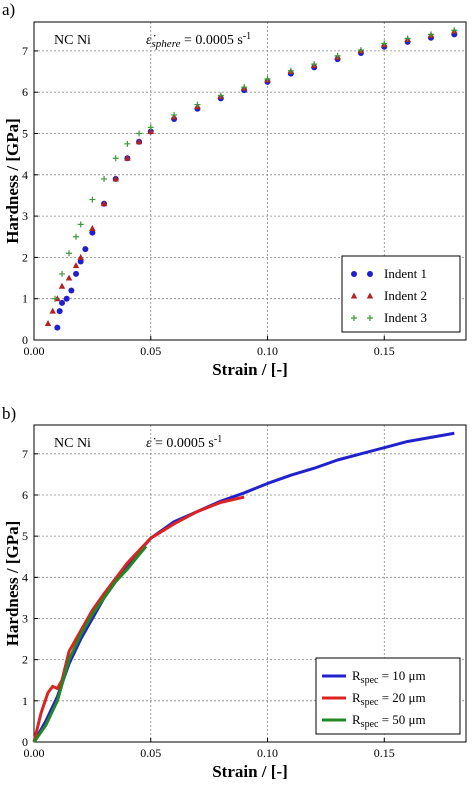 This screenshot has height=785, width=474. I want to click on chart-b-legend-item-2-label: Rspec = 50 μm, so click(389, 721).